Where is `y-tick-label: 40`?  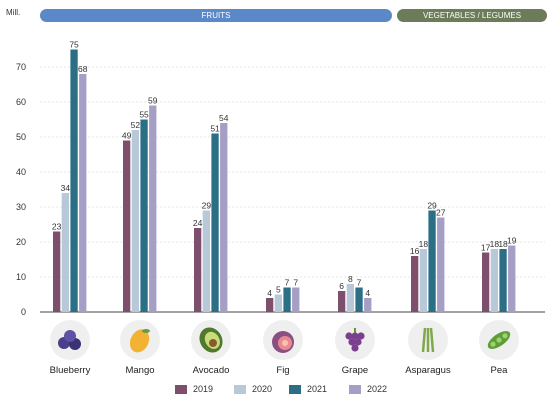
y-tick-label: 40 is located at coordinates (21, 172).